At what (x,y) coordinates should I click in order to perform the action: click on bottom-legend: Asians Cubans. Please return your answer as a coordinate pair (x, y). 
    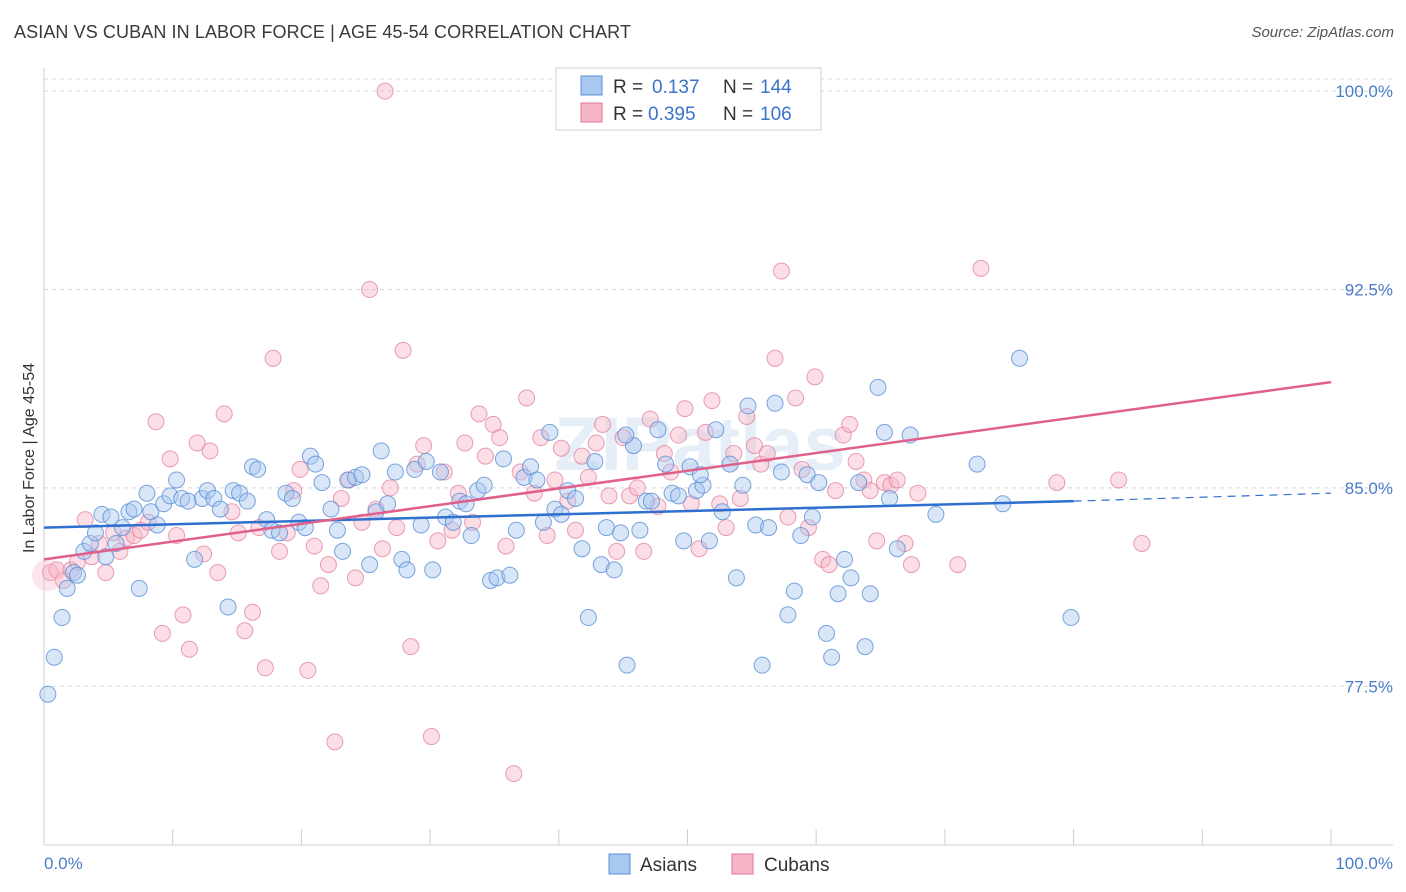
    Looking at the image, I should click on (719, 864).